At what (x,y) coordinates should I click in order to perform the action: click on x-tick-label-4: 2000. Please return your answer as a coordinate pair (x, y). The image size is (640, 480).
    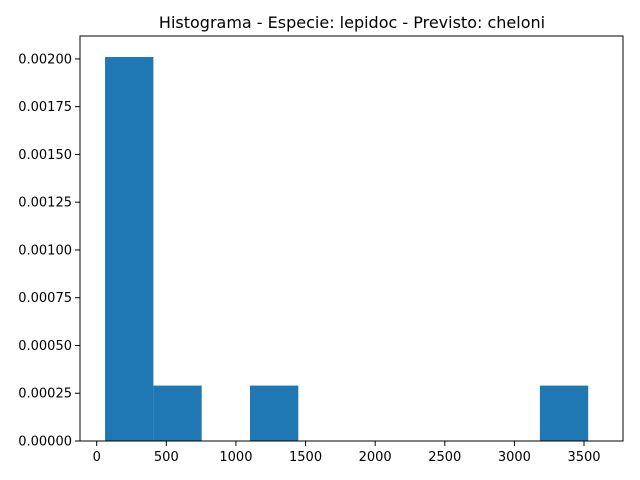
    Looking at the image, I should click on (375, 457).